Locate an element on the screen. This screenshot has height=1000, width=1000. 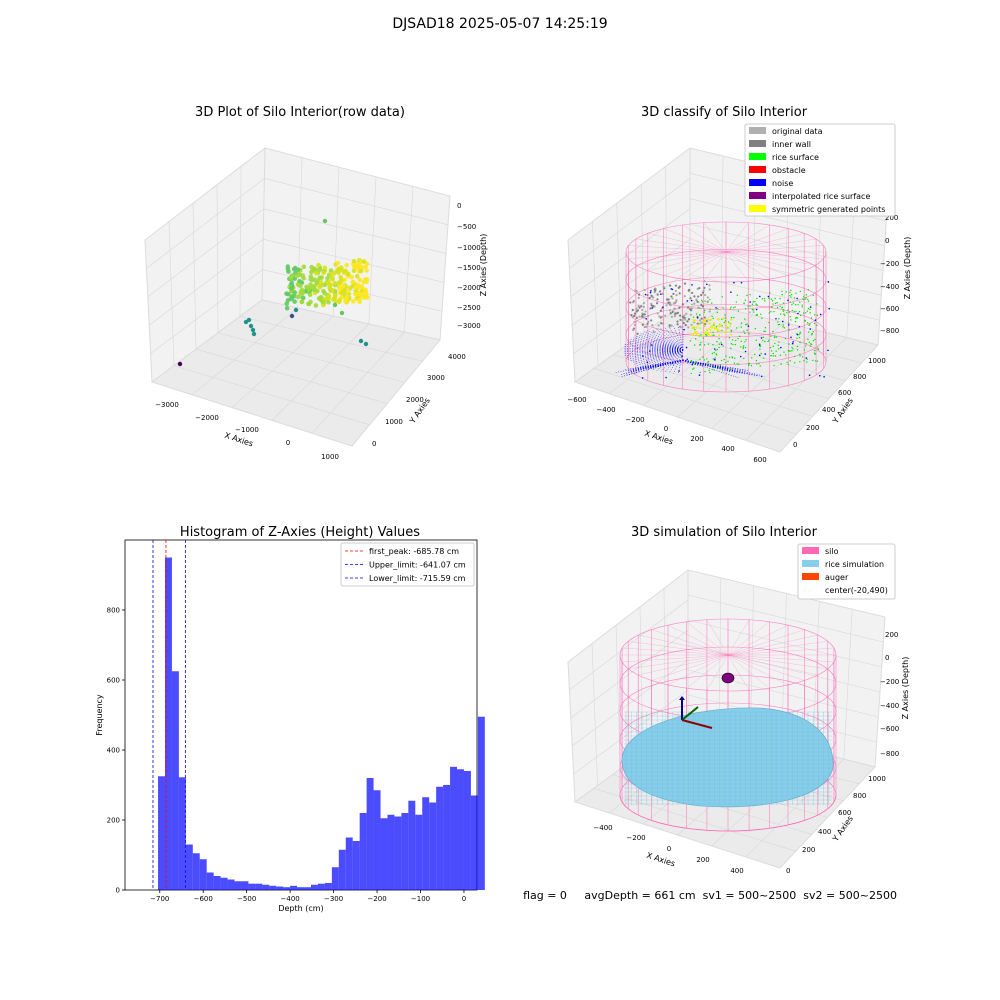
simulation-x-label: X Axies is located at coordinates (660, 860).